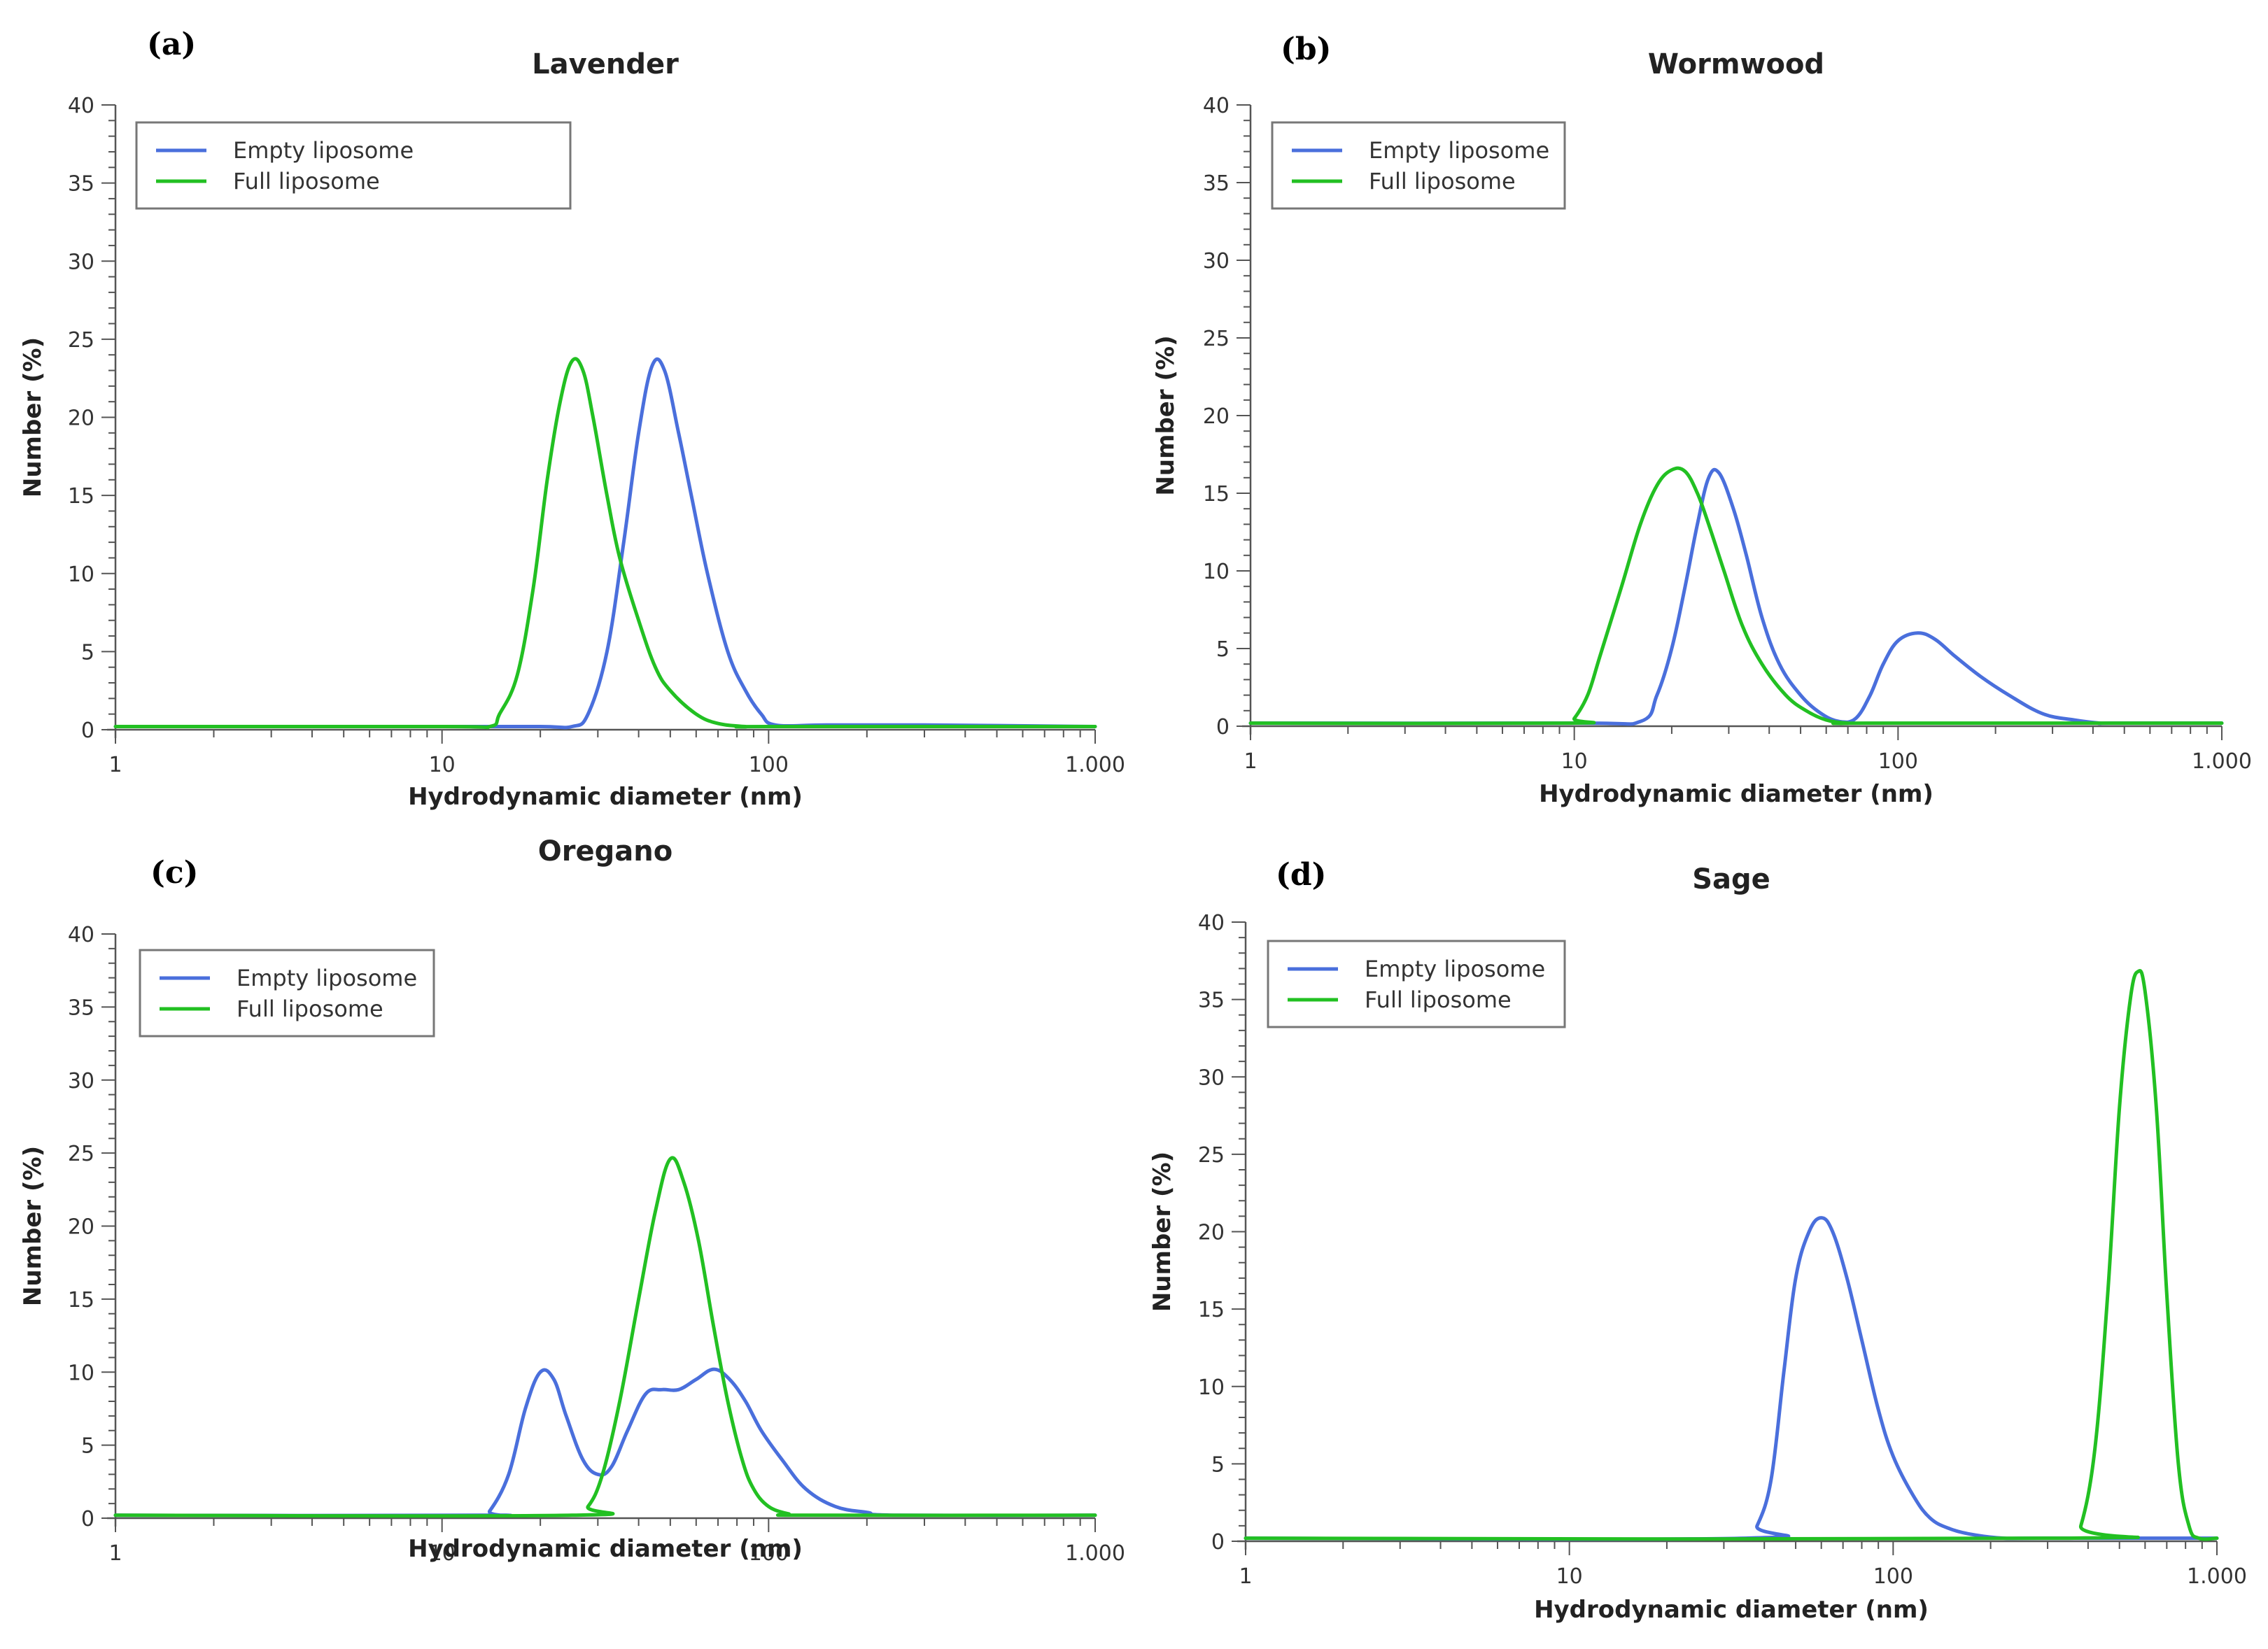 This screenshot has width=2268, height=1649. Describe the element at coordinates (171, 44) in the screenshot. I see `panel-label: (a)` at that location.